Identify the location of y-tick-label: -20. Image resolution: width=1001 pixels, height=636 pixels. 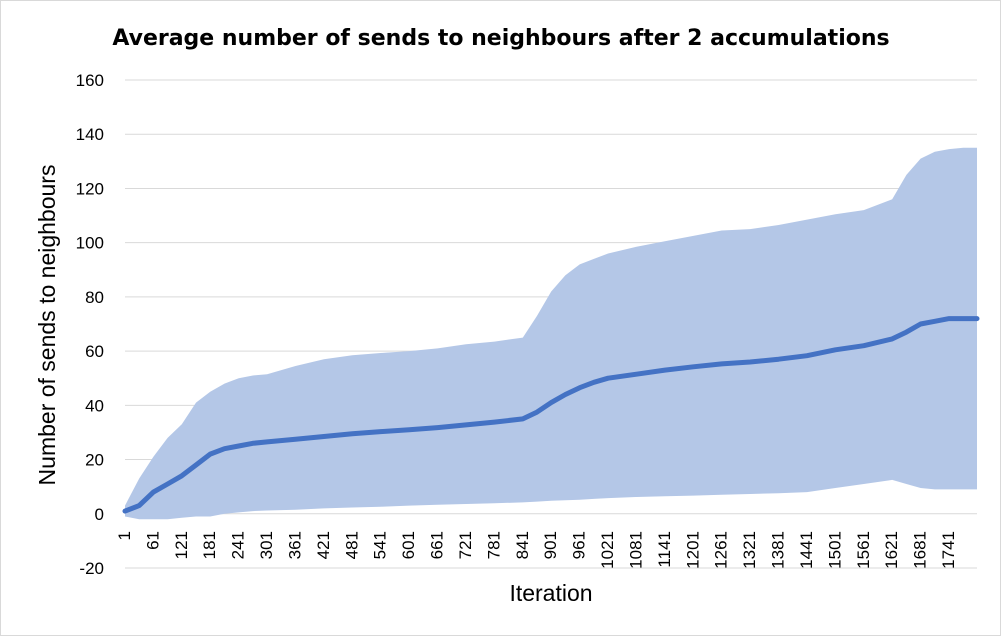
(91, 568).